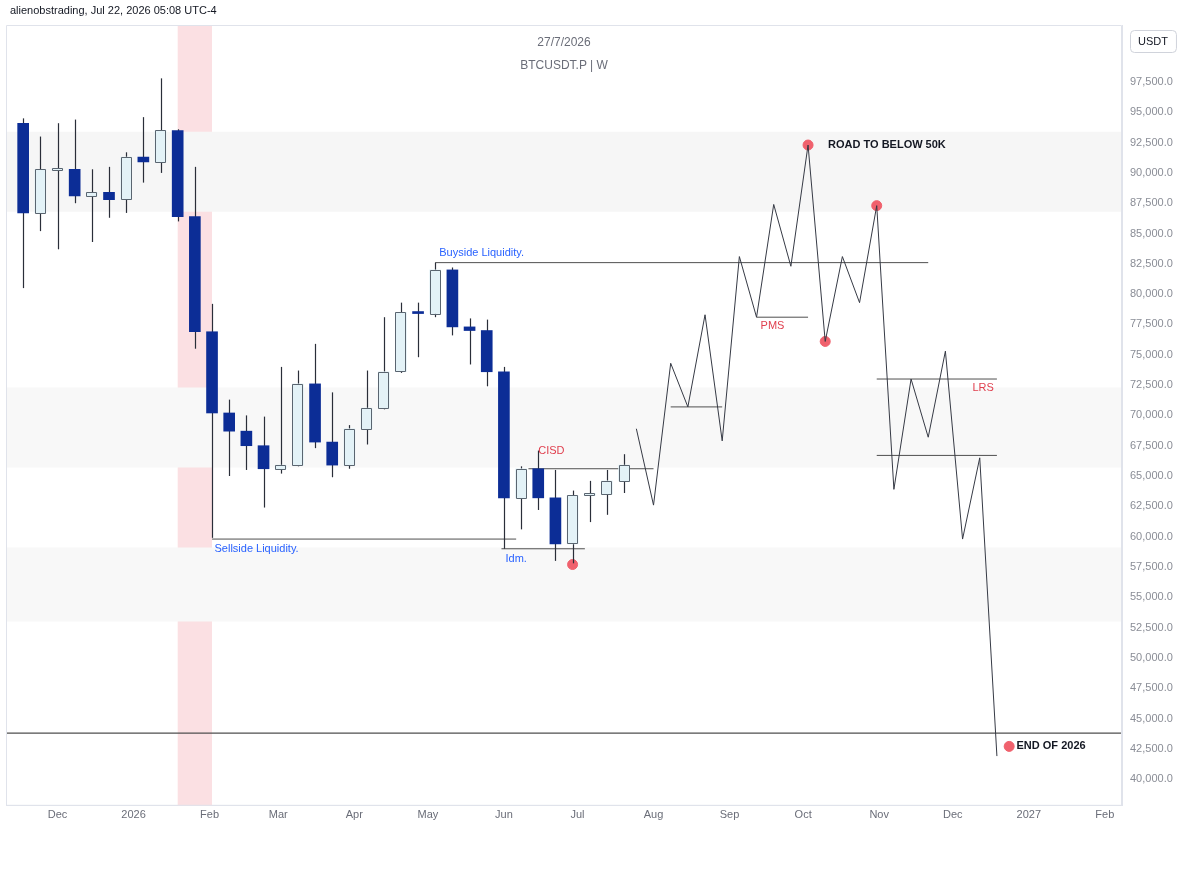  What do you see at coordinates (1151, 505) in the screenshot?
I see `y-tick-label: 62,500.0` at bounding box center [1151, 505].